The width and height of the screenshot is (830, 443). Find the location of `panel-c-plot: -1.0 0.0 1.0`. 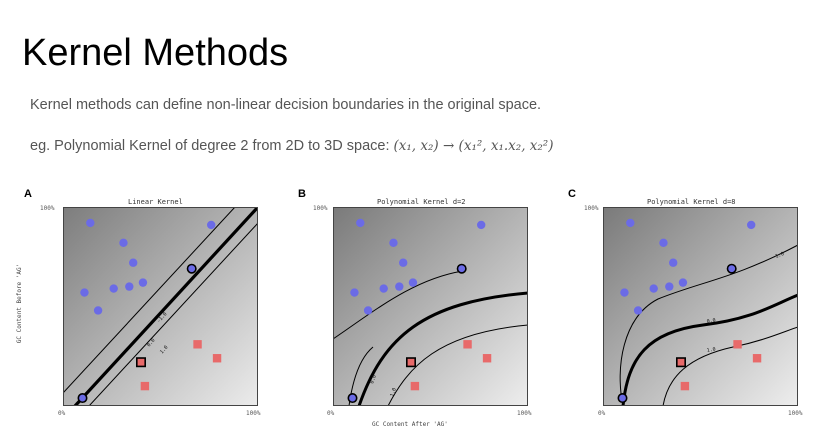

panel-c-plot: -1.0 0.0 1.0 is located at coordinates (700, 306).